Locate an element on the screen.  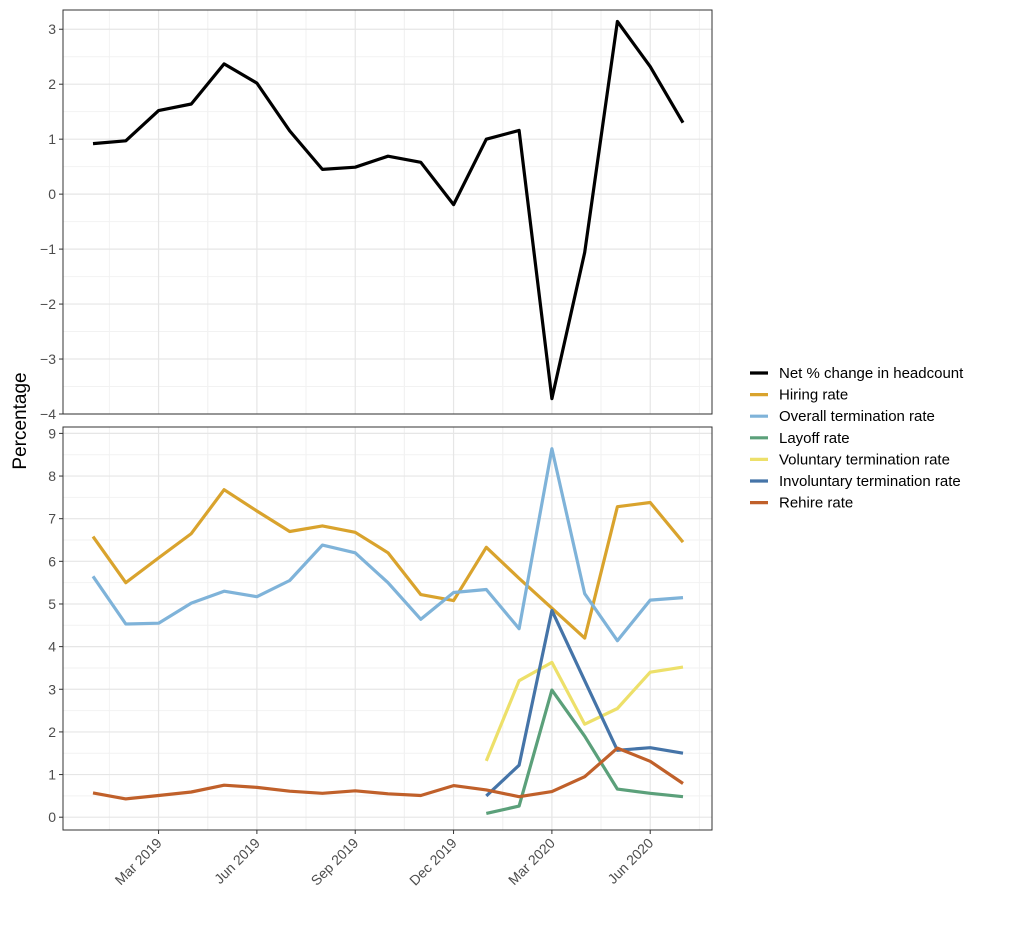
legend-label: Layoff rate is located at coordinates (814, 438).